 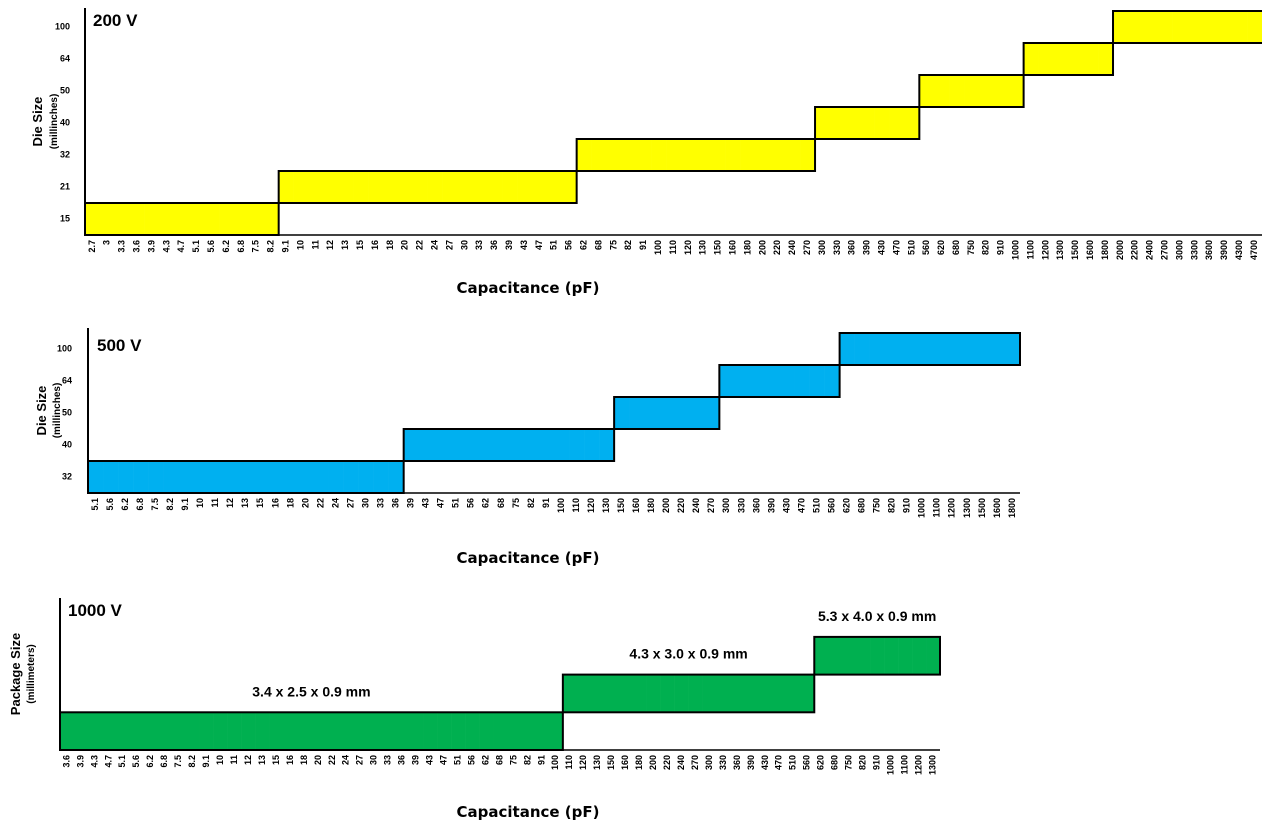 What do you see at coordinates (332, 760) in the screenshot?
I see `x-tick-label: 22` at bounding box center [332, 760].